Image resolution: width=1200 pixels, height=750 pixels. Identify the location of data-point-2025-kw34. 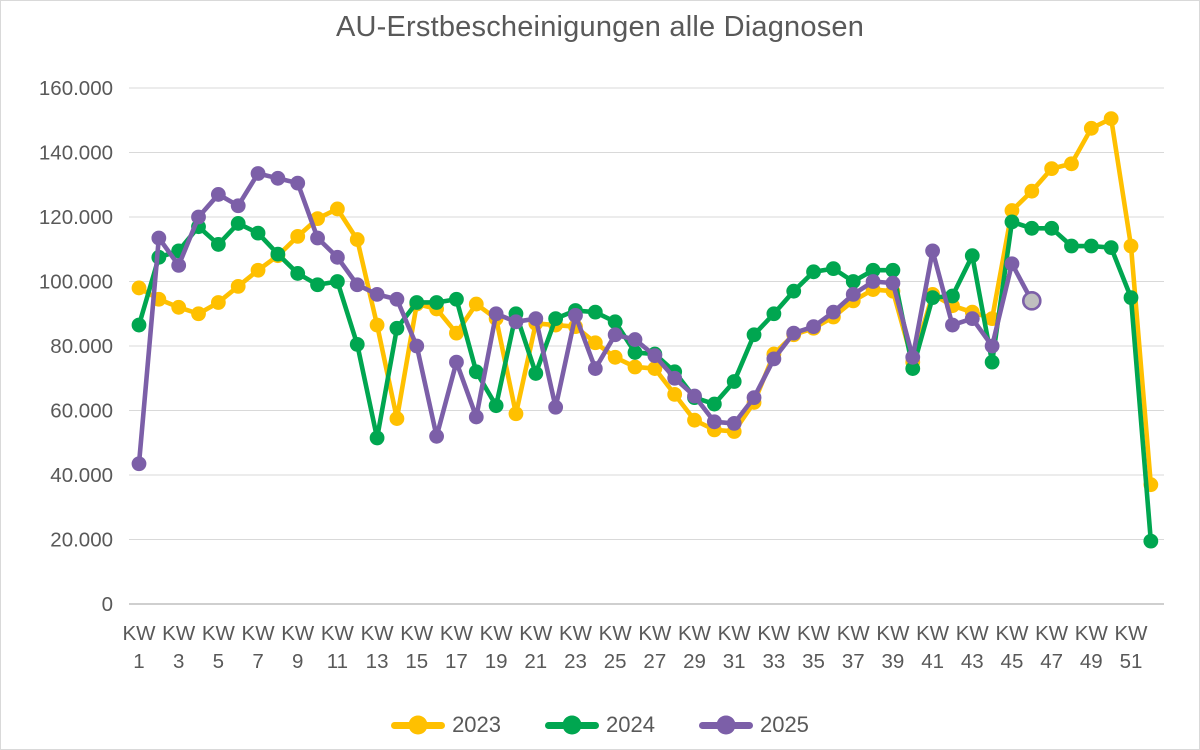
(794, 333).